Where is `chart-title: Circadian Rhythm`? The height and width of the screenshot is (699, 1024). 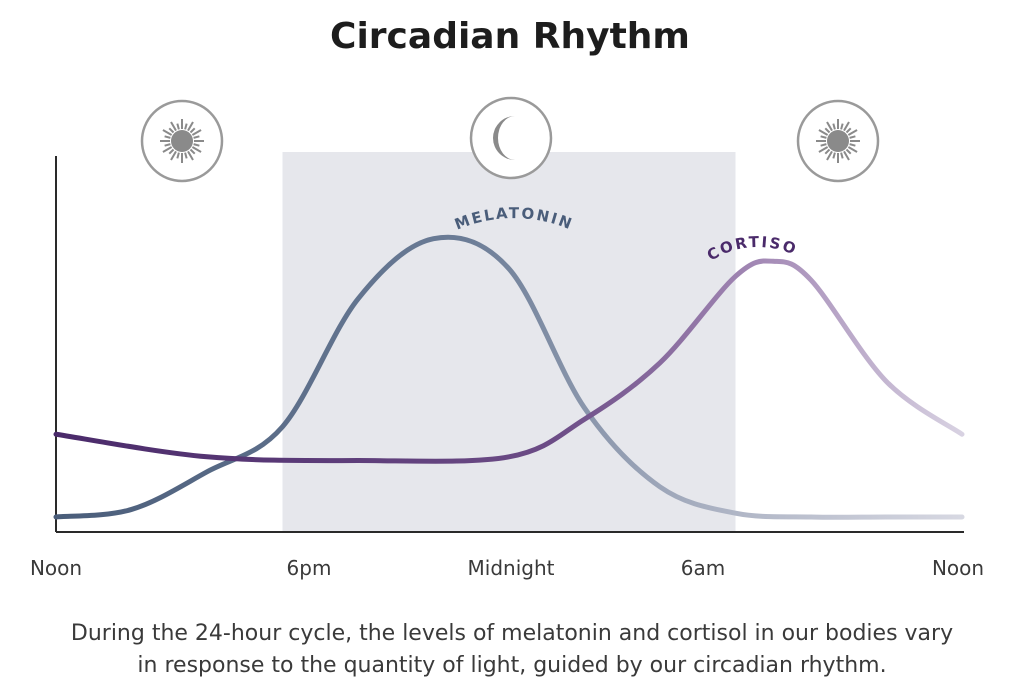
chart-title: Circadian Rhythm is located at coordinates (510, 36).